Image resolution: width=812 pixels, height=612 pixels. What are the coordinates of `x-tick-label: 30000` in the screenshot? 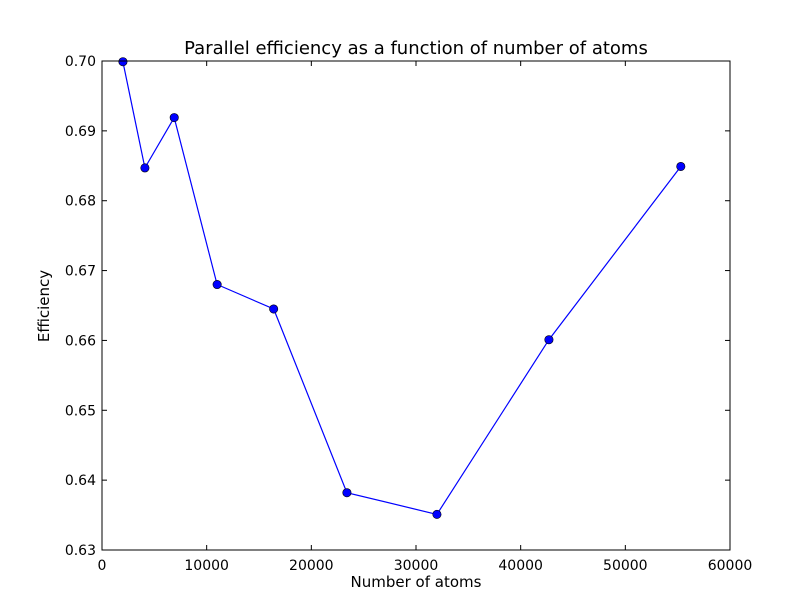 It's located at (416, 566).